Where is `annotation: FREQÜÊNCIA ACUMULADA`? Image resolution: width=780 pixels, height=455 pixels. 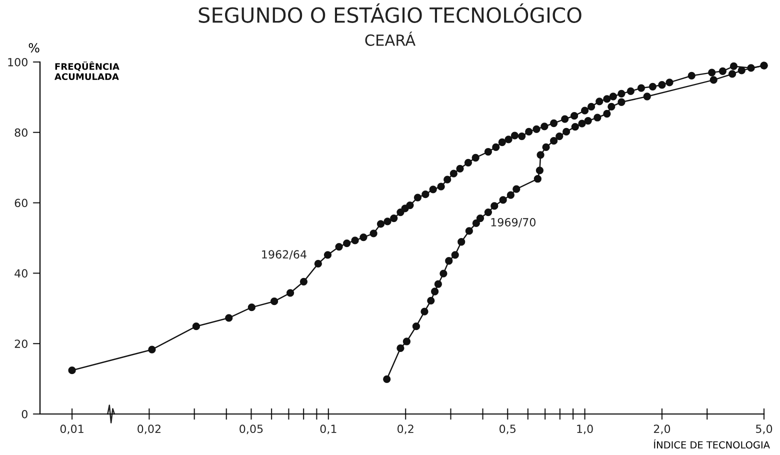 annotation: FREQÜÊNCIA ACUMULADA is located at coordinates (87, 70).